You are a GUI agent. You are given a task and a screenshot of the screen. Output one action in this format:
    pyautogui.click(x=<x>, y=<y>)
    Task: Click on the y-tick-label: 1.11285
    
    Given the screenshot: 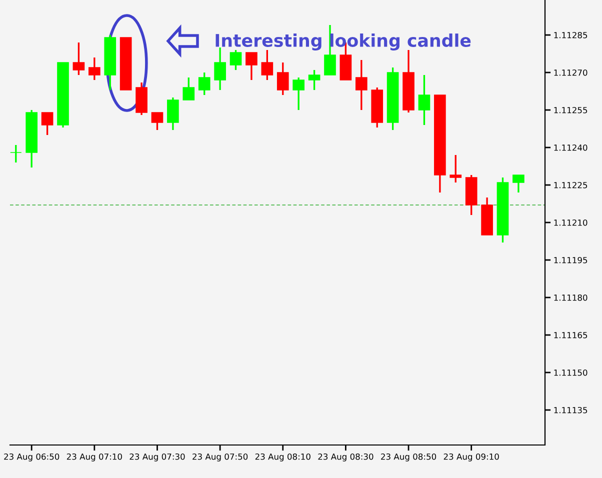 What is the action you would take?
    pyautogui.click(x=571, y=35)
    